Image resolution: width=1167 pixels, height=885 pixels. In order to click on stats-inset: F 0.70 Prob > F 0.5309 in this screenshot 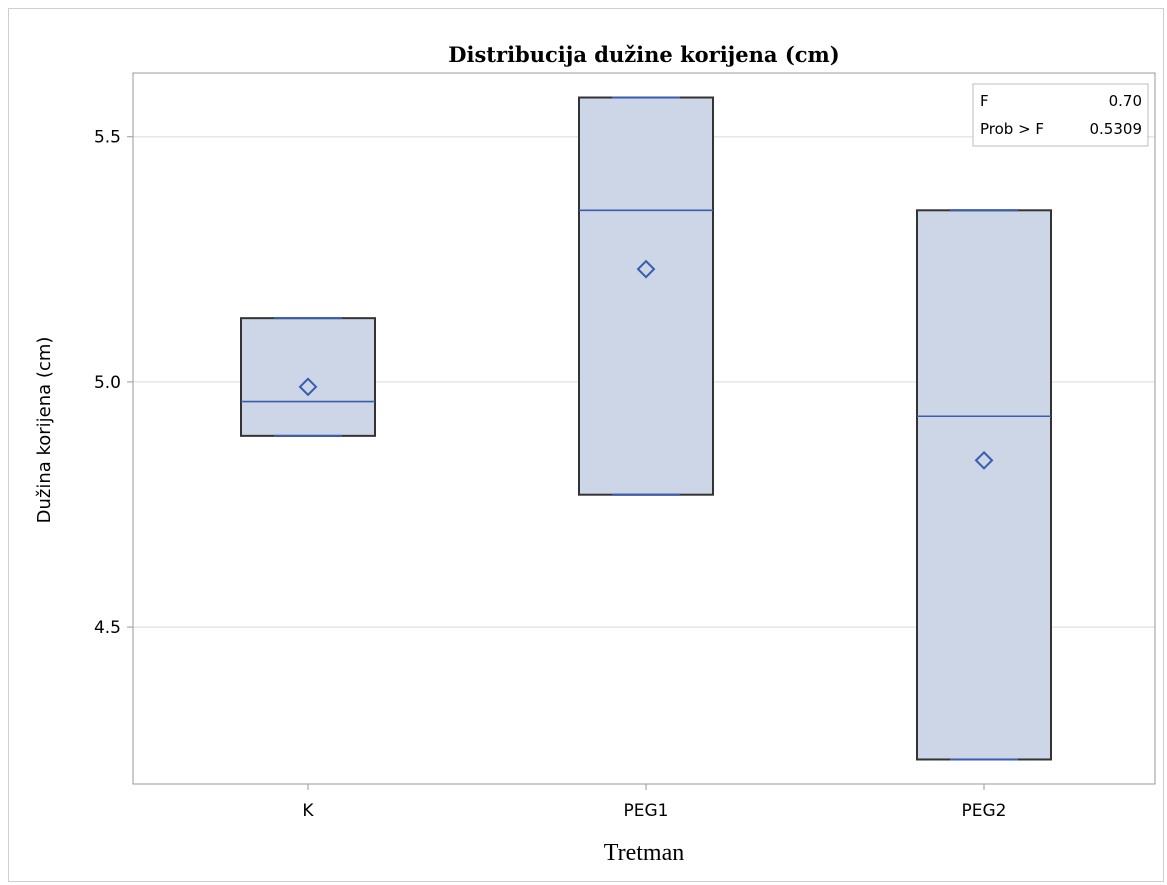, I will do `click(1060, 115)`.